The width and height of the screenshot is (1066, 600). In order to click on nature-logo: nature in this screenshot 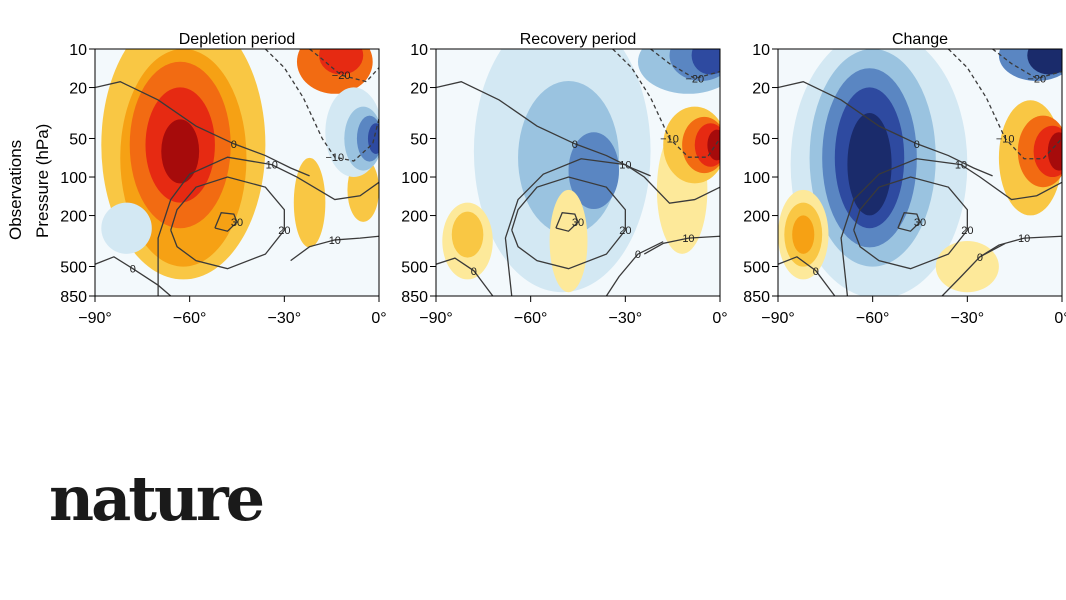, I will do `click(157, 498)`.